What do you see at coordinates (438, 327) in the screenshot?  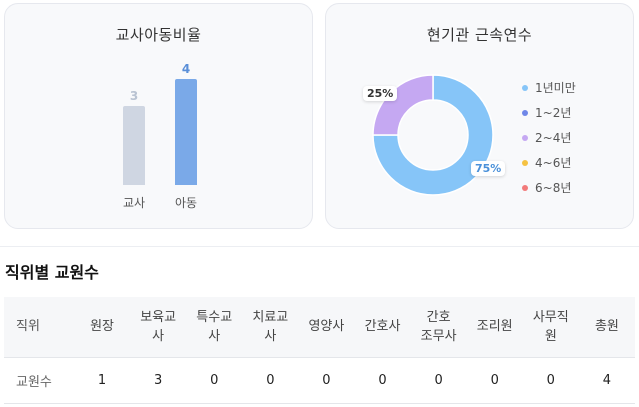 I see `column-header: 간호 조무사` at bounding box center [438, 327].